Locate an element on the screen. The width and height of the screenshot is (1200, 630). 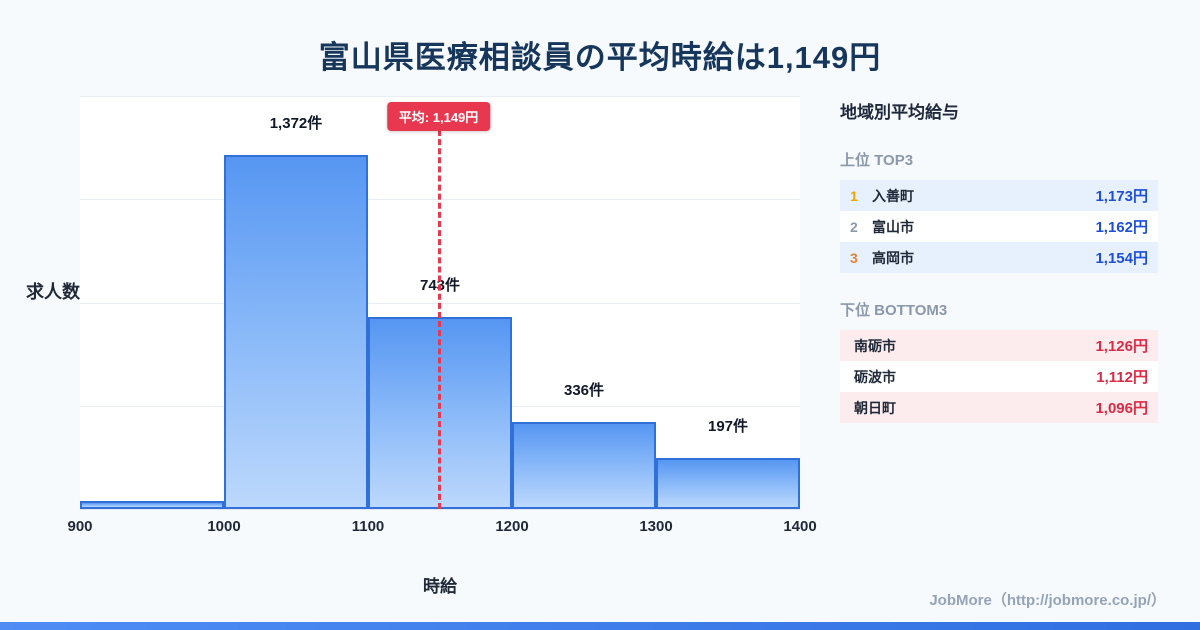
ranking-row: 1 入善町 1,173円 is located at coordinates (999, 195).